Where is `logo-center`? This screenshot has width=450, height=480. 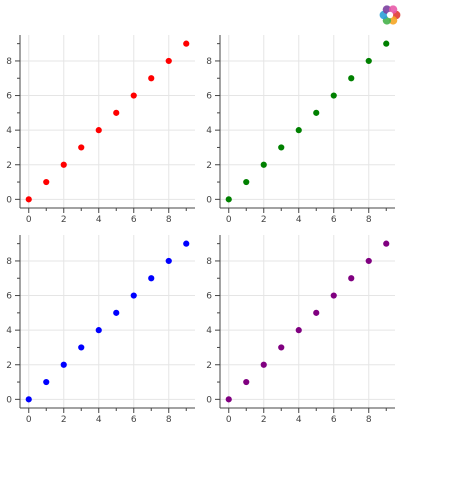 logo-center is located at coordinates (390, 15).